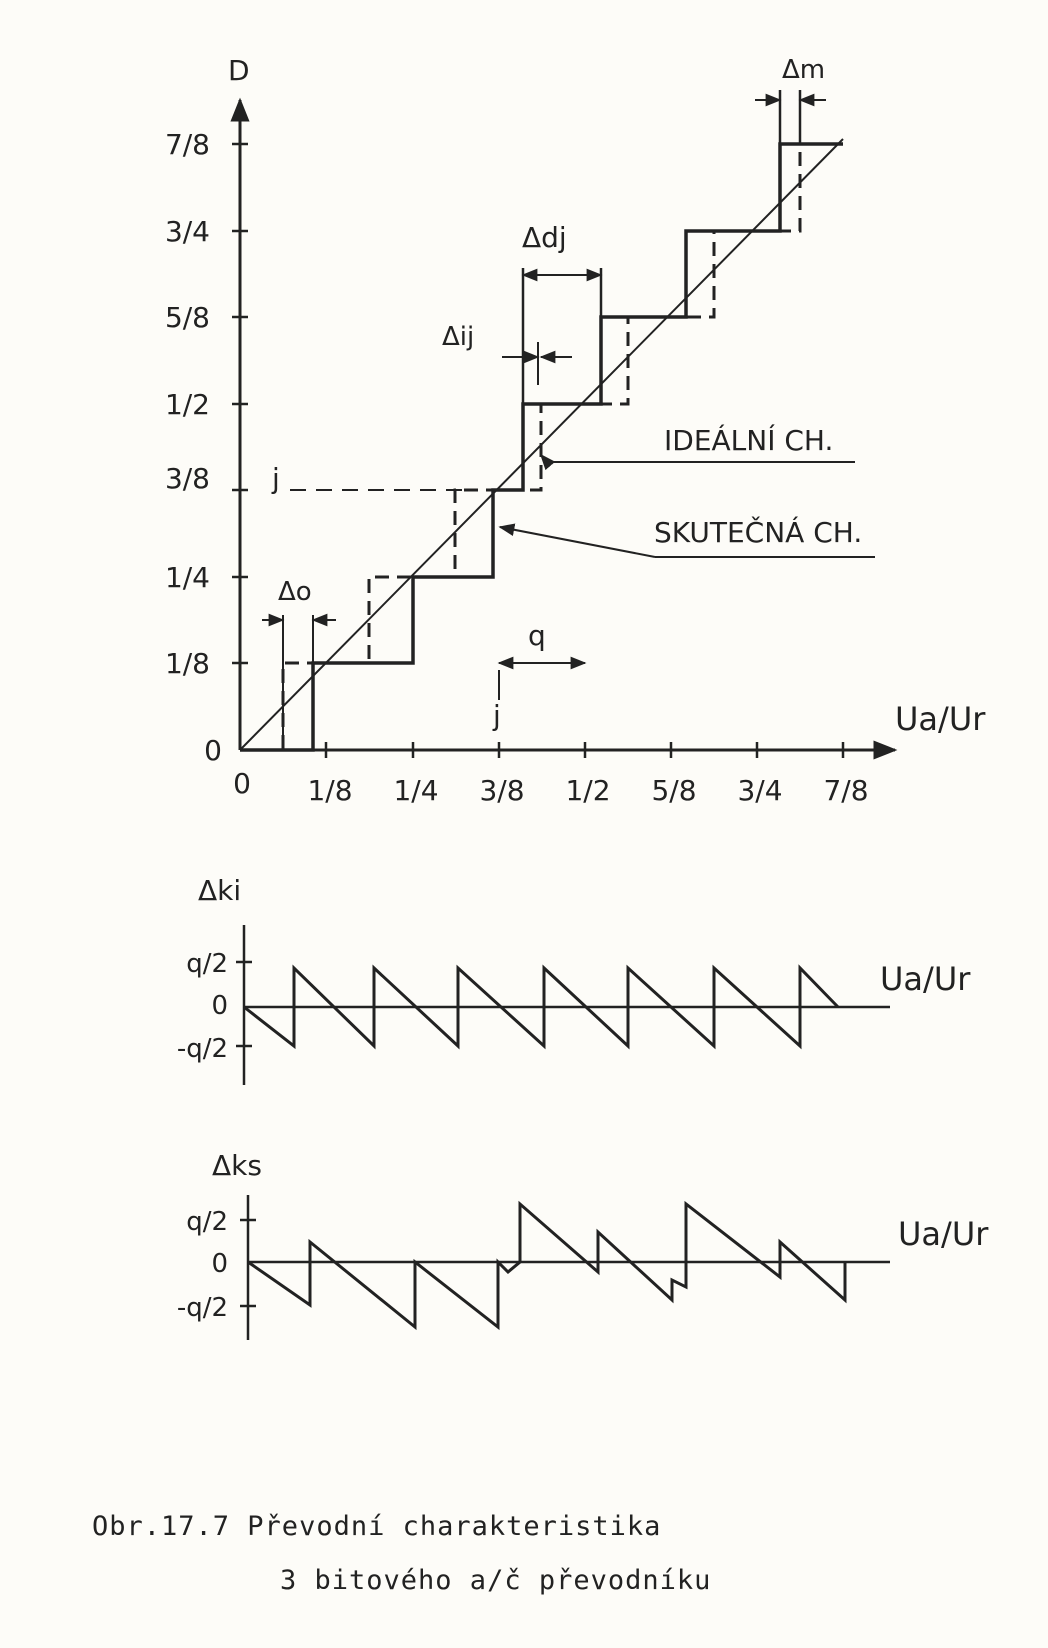 This screenshot has height=1648, width=1048. What do you see at coordinates (415, 790) in the screenshot?
I see `x-tick-1-4: 1/4` at bounding box center [415, 790].